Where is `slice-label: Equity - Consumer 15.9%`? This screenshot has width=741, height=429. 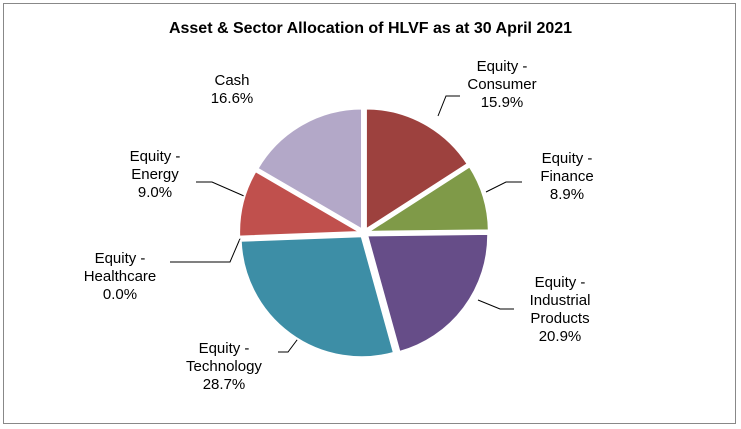
slice-label: Equity - Consumer 15.9% is located at coordinates (502, 85).